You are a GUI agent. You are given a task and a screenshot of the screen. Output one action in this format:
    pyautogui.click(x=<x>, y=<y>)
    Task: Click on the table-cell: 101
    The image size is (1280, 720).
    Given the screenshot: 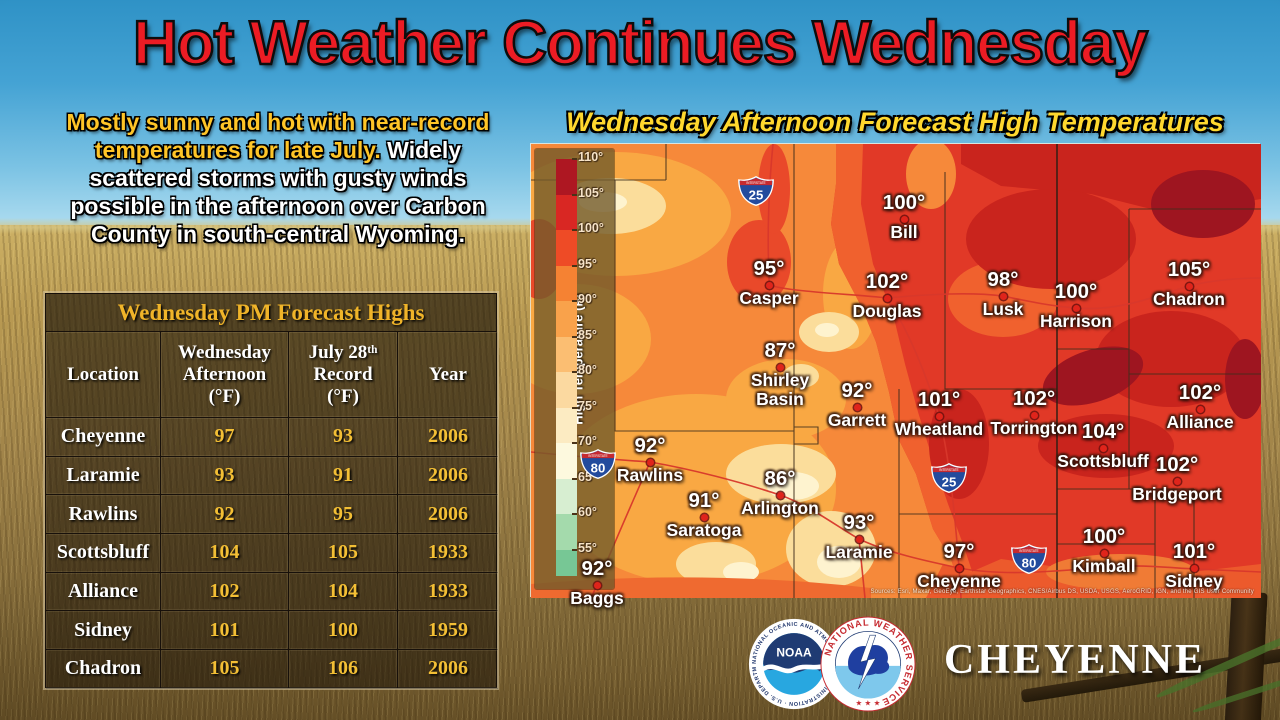 What is the action you would take?
    pyautogui.click(x=225, y=631)
    